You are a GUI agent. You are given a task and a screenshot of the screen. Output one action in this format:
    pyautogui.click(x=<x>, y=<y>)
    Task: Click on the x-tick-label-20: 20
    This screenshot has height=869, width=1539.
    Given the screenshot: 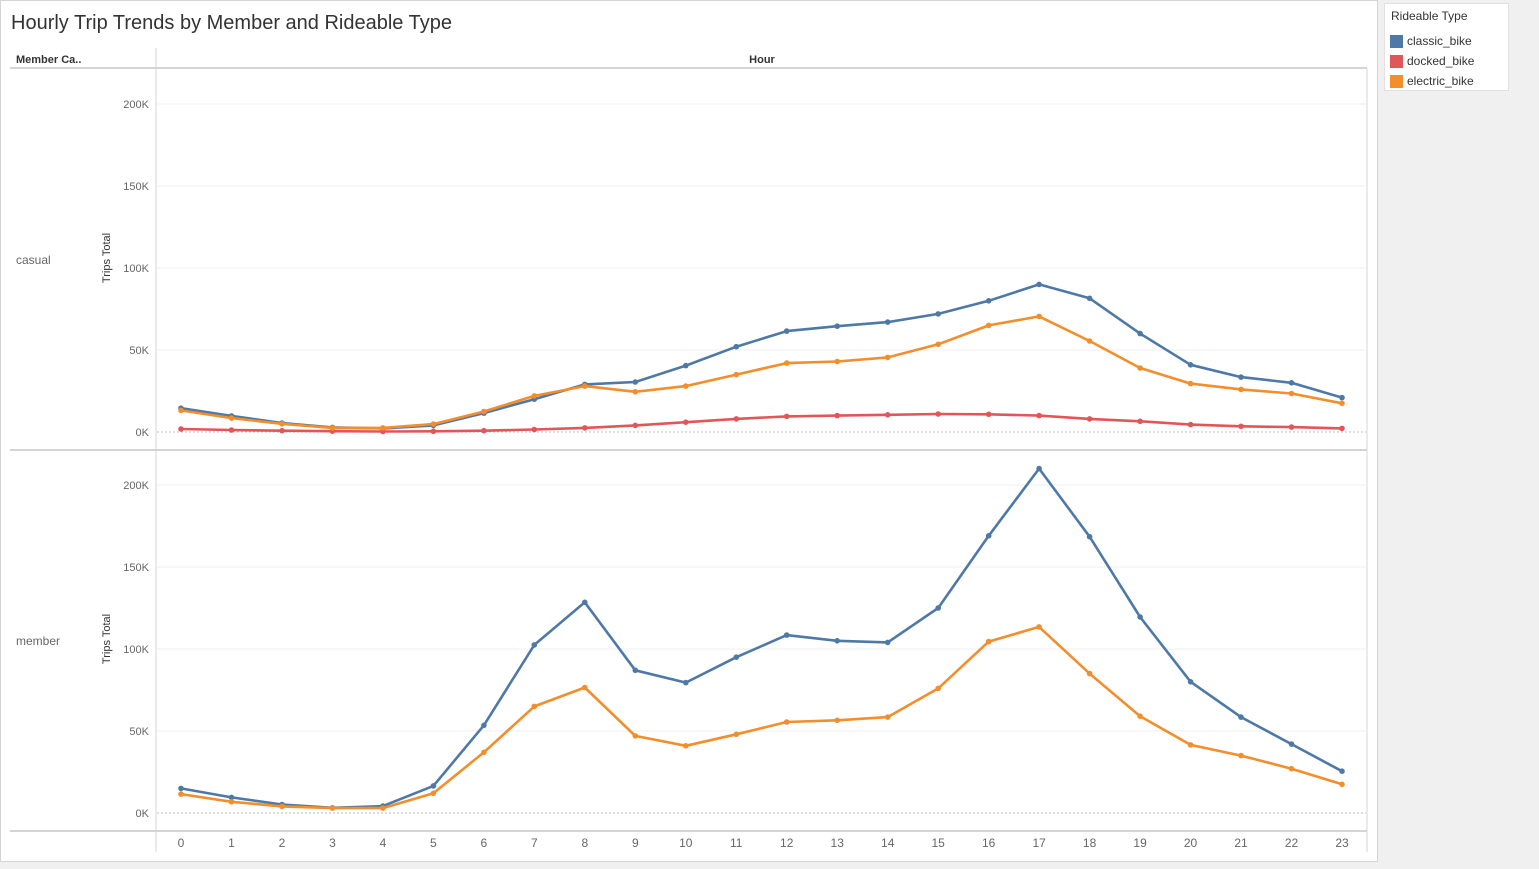 What is the action you would take?
    pyautogui.click(x=1191, y=843)
    